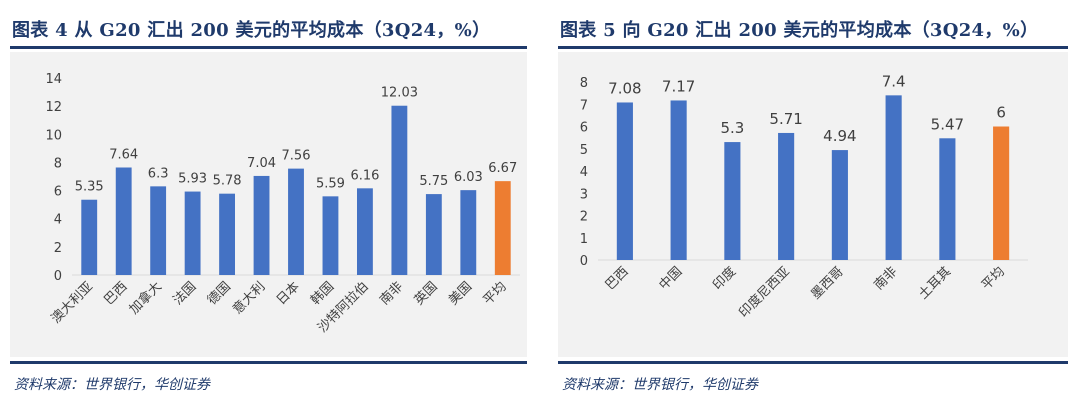 This screenshot has width=1080, height=409. I want to click on data-label: 7.64, so click(123, 154).